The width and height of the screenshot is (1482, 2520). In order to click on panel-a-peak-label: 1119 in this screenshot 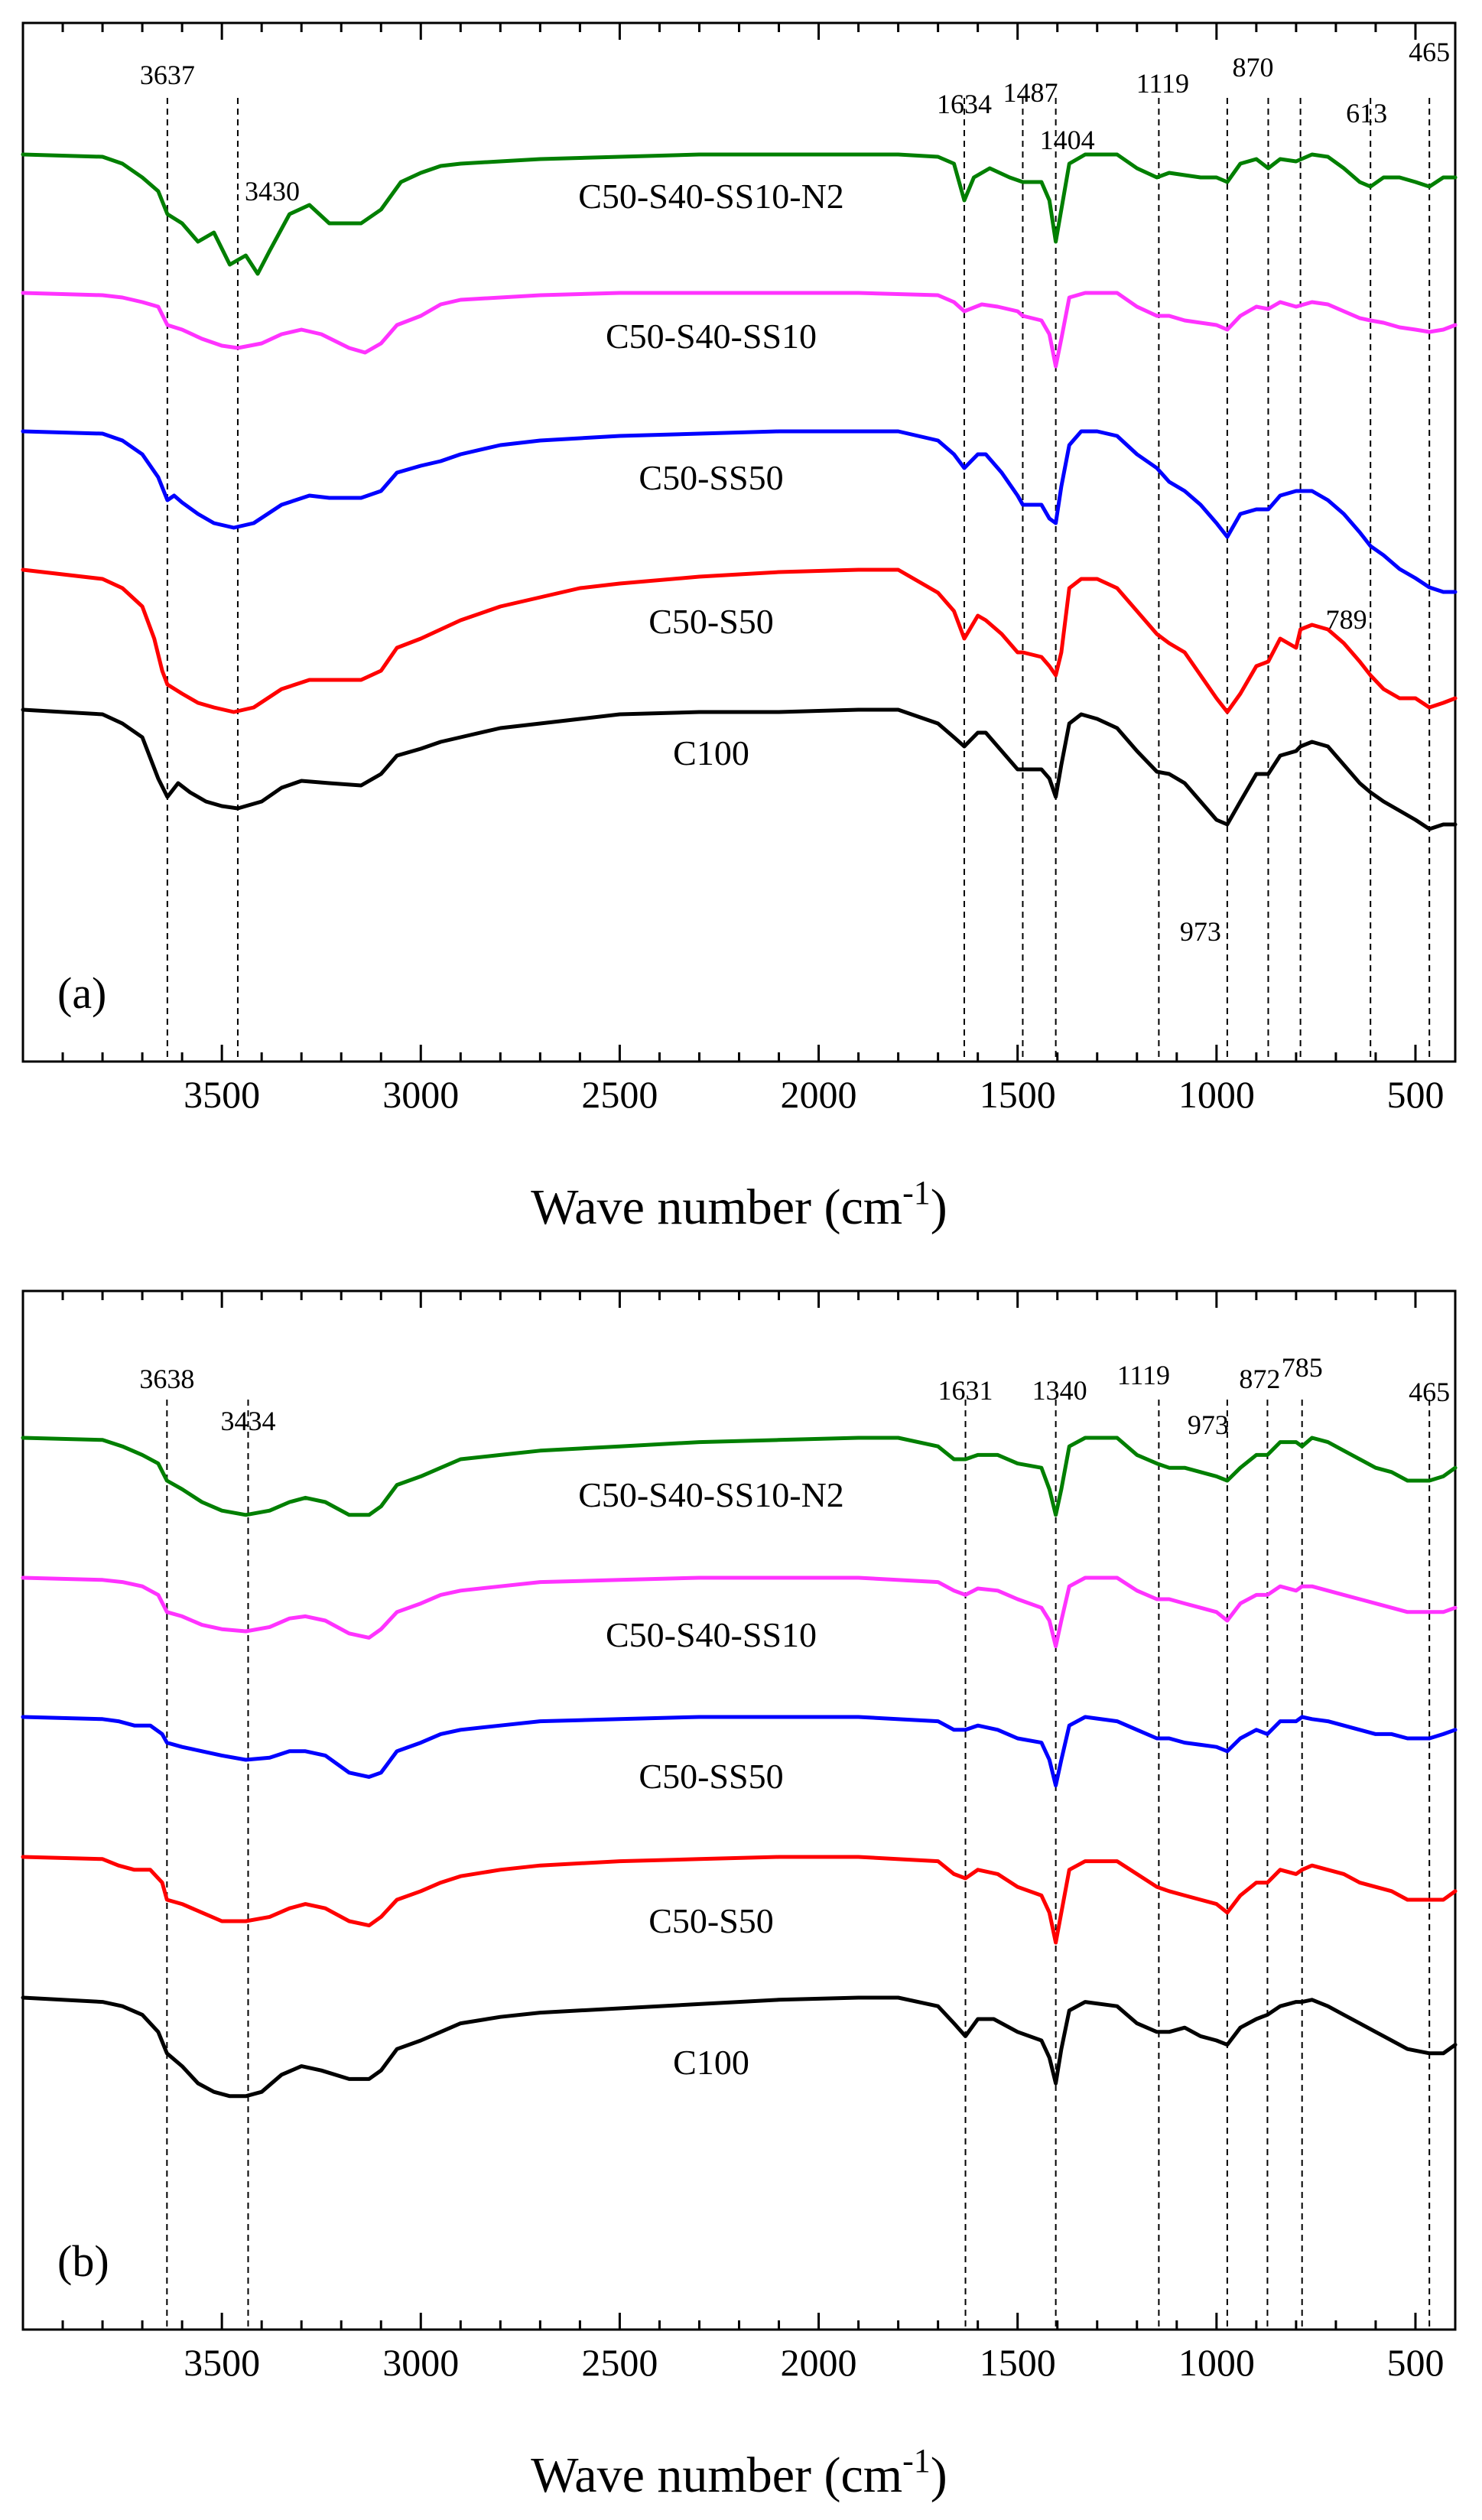, I will do `click(1162, 83)`.